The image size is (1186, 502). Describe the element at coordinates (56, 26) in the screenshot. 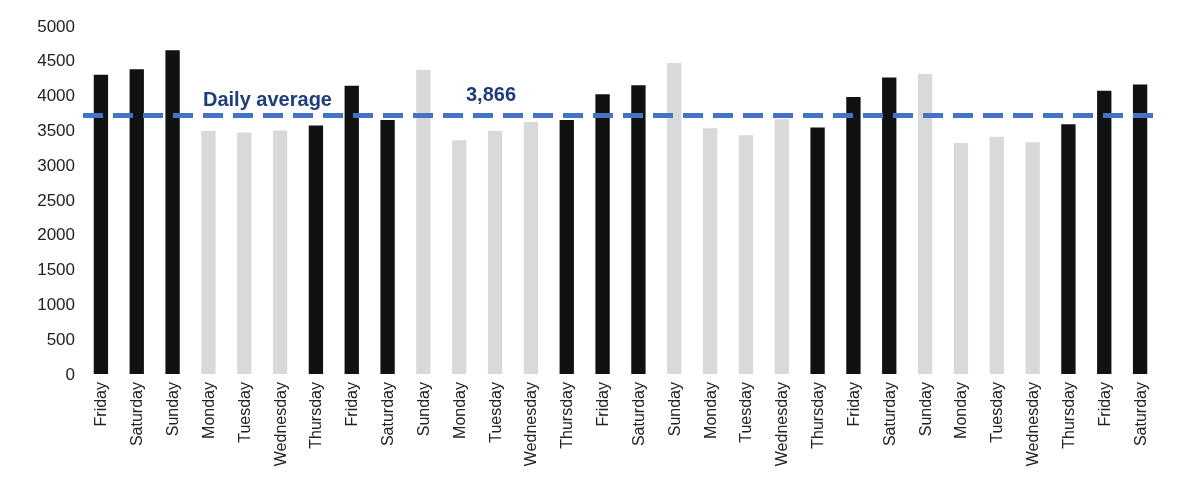

I see `y-tick-label: 5000` at that location.